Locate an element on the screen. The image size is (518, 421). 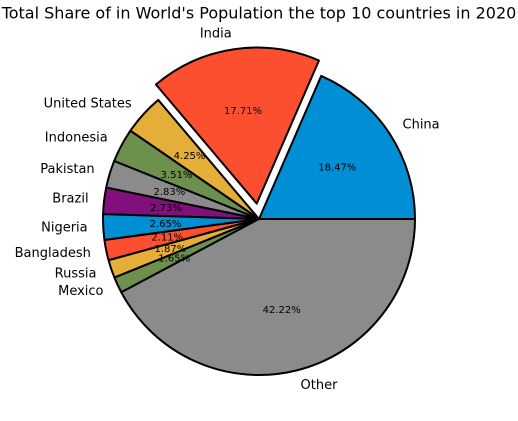
value-label: 42.22% is located at coordinates (282, 310).